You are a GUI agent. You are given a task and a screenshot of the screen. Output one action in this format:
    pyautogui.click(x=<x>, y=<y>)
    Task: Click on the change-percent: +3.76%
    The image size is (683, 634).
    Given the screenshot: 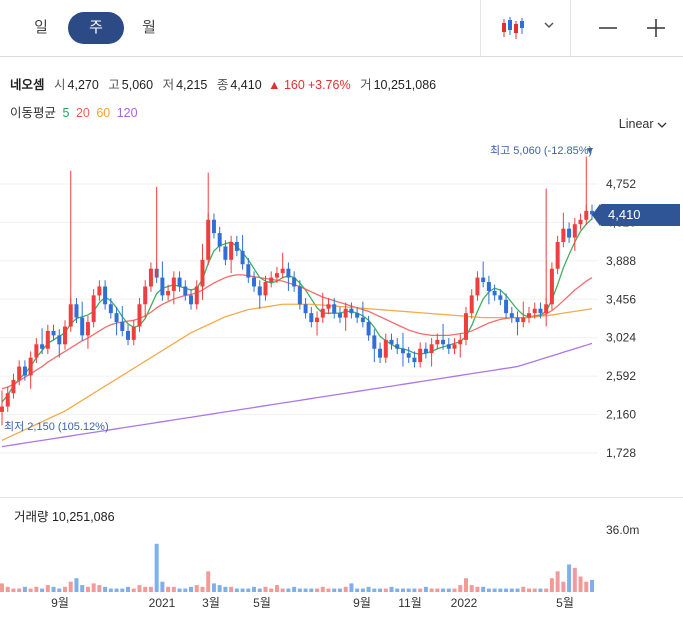 What is the action you would take?
    pyautogui.click(x=329, y=85)
    